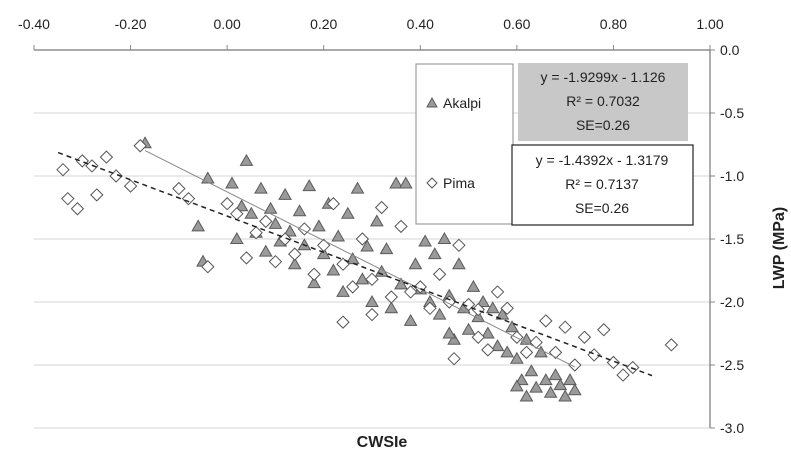  I want to click on x-axis-title: CWSIe, so click(382, 442).